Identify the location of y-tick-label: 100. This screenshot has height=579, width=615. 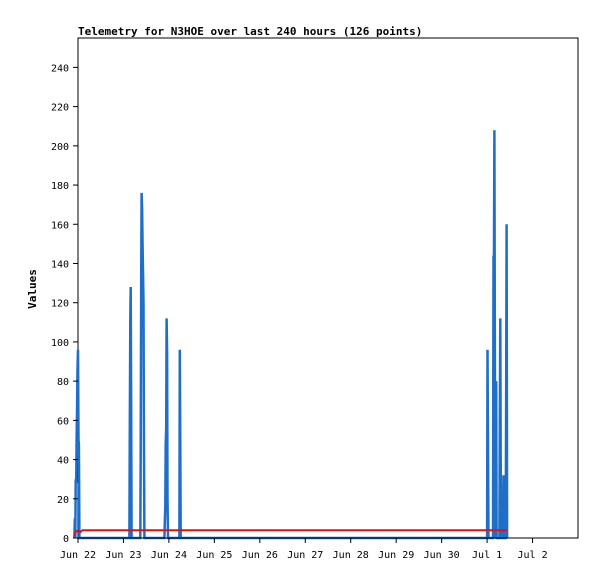
(60, 343).